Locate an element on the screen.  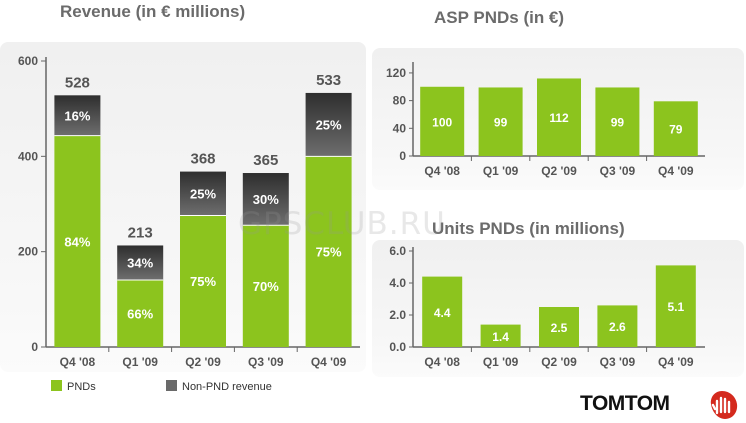
y-tick-label: 200 is located at coordinates (28, 252).